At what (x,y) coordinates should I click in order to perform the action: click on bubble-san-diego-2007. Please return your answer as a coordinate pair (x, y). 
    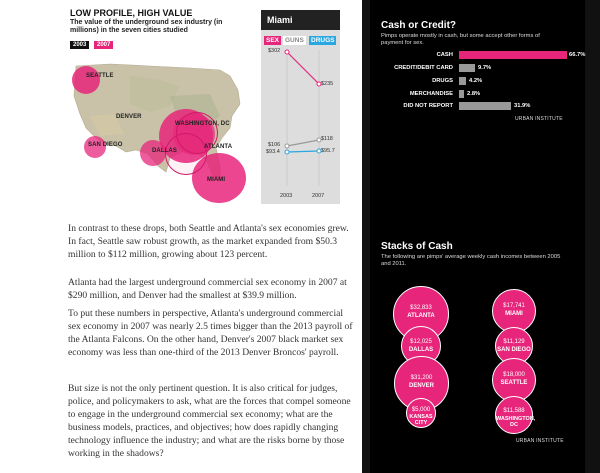
    Looking at the image, I should click on (95, 147).